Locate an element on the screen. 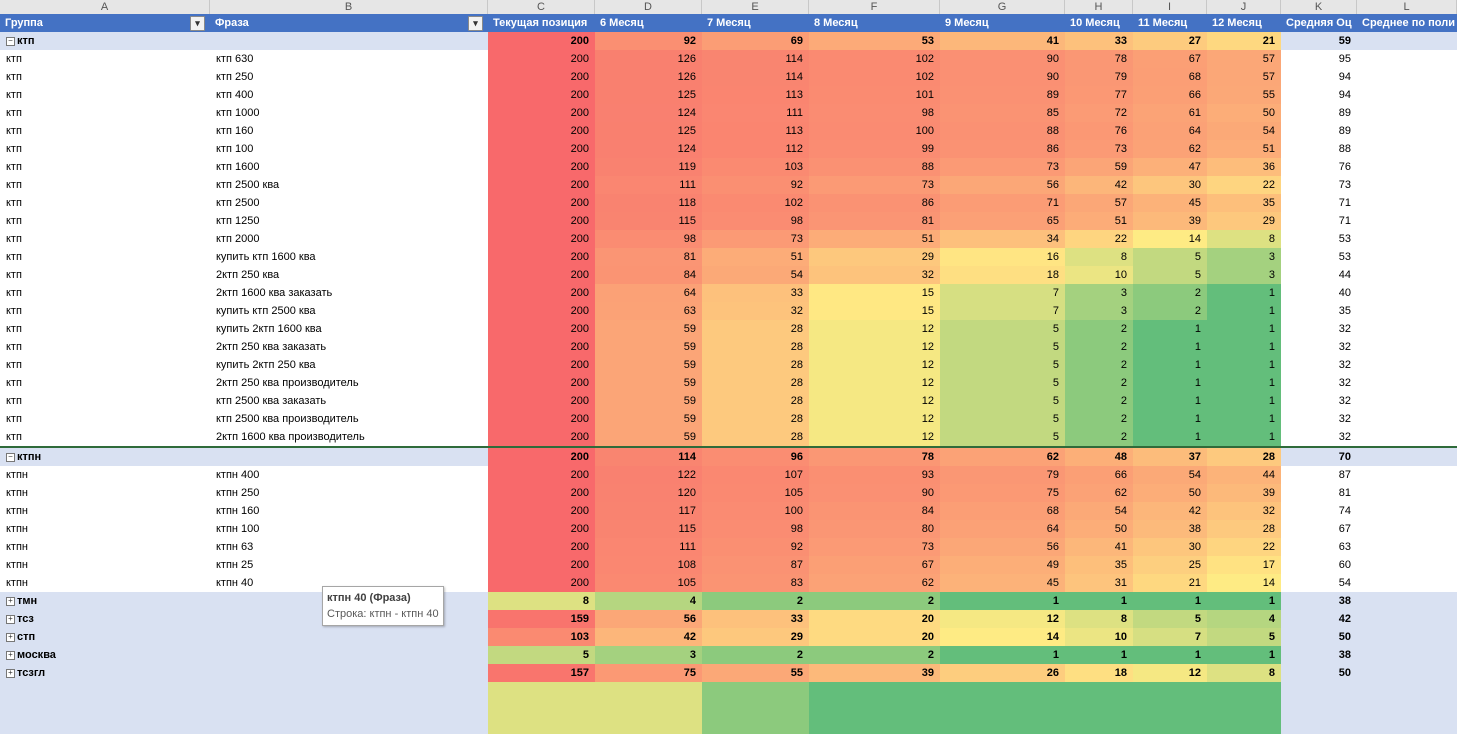  group-total-cell: 69 is located at coordinates (755, 41).